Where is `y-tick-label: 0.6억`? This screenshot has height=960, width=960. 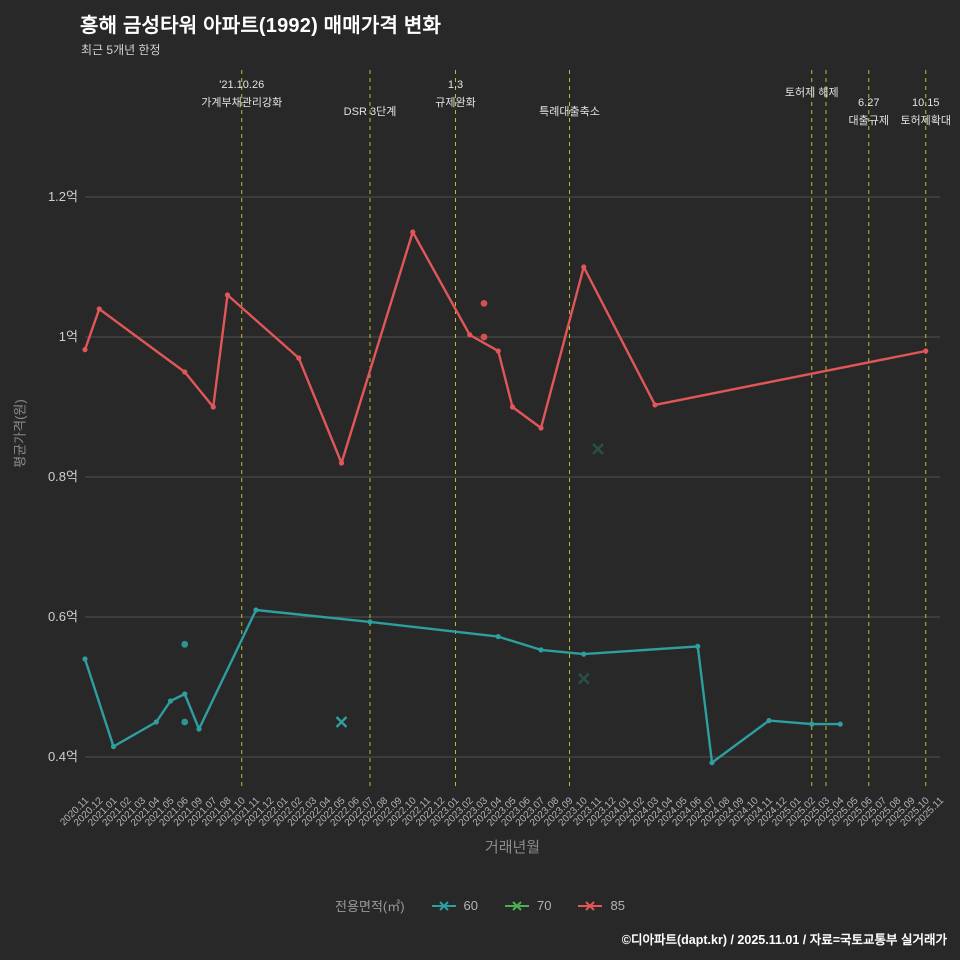
y-tick-label: 0.6억 is located at coordinates (63, 616).